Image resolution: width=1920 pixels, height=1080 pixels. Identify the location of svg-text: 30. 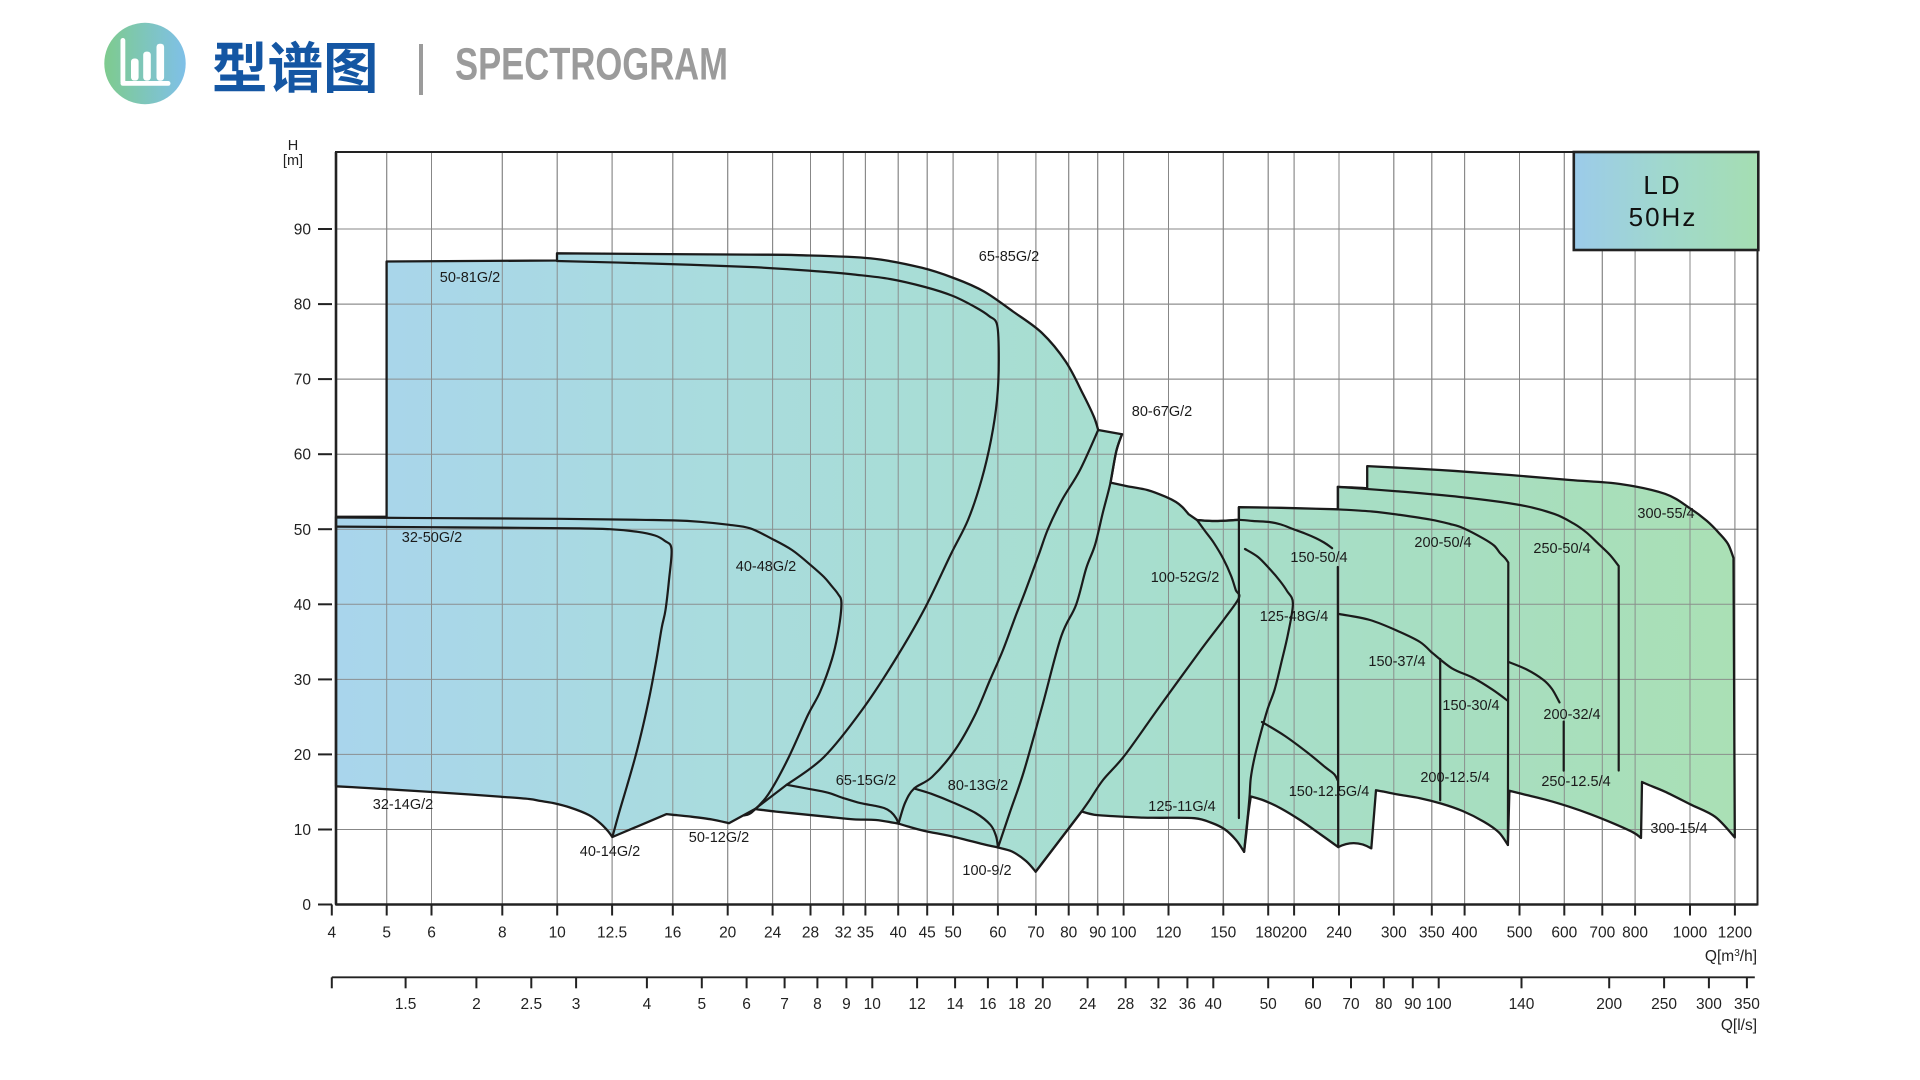
(303, 680).